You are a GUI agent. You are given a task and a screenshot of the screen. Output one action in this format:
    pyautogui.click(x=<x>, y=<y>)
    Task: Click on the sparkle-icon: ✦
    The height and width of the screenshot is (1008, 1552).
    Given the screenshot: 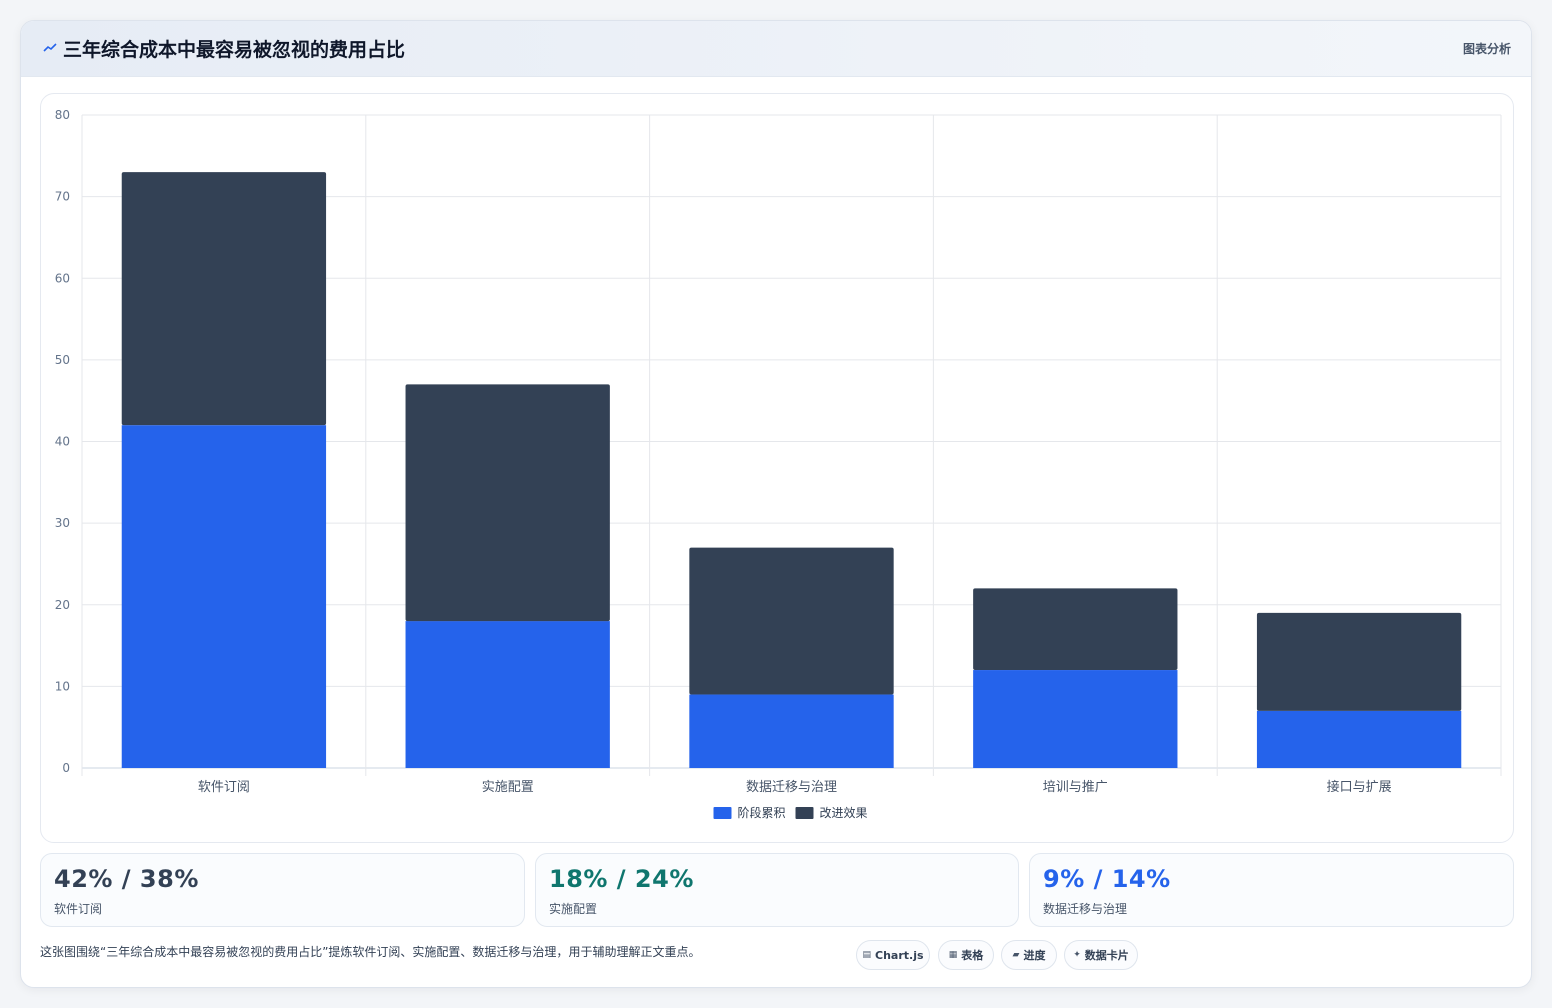 What is the action you would take?
    pyautogui.click(x=1077, y=955)
    